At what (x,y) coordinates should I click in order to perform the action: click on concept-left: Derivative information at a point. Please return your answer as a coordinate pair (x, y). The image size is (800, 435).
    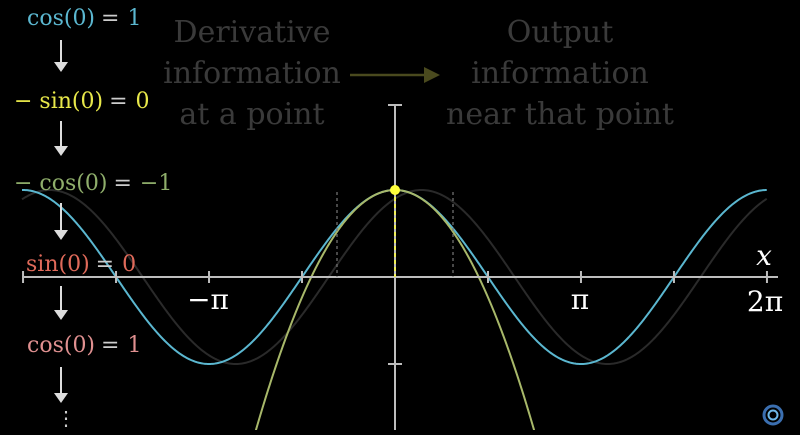
    Looking at the image, I should click on (252, 73).